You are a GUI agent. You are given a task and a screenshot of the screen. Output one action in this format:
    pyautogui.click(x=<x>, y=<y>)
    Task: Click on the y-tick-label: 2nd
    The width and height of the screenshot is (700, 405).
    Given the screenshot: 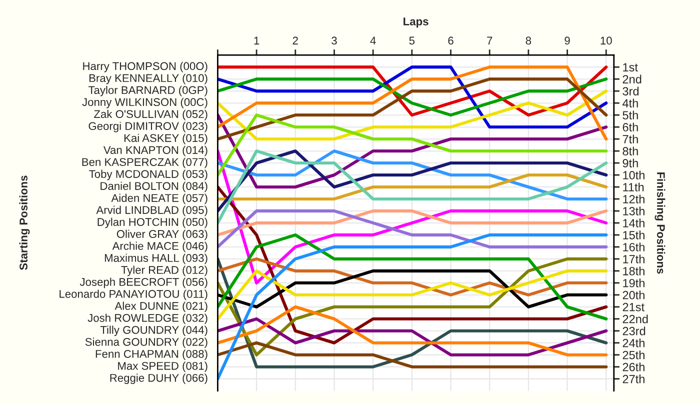 What is the action you would take?
    pyautogui.click(x=632, y=79)
    